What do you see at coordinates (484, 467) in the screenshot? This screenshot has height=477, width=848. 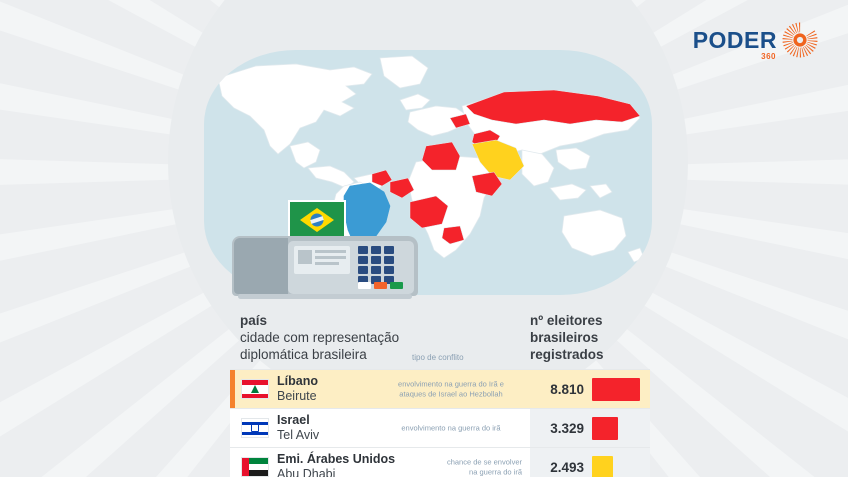 I see `row-conflict-type: chance de se envolver na guerra do irã` at bounding box center [484, 467].